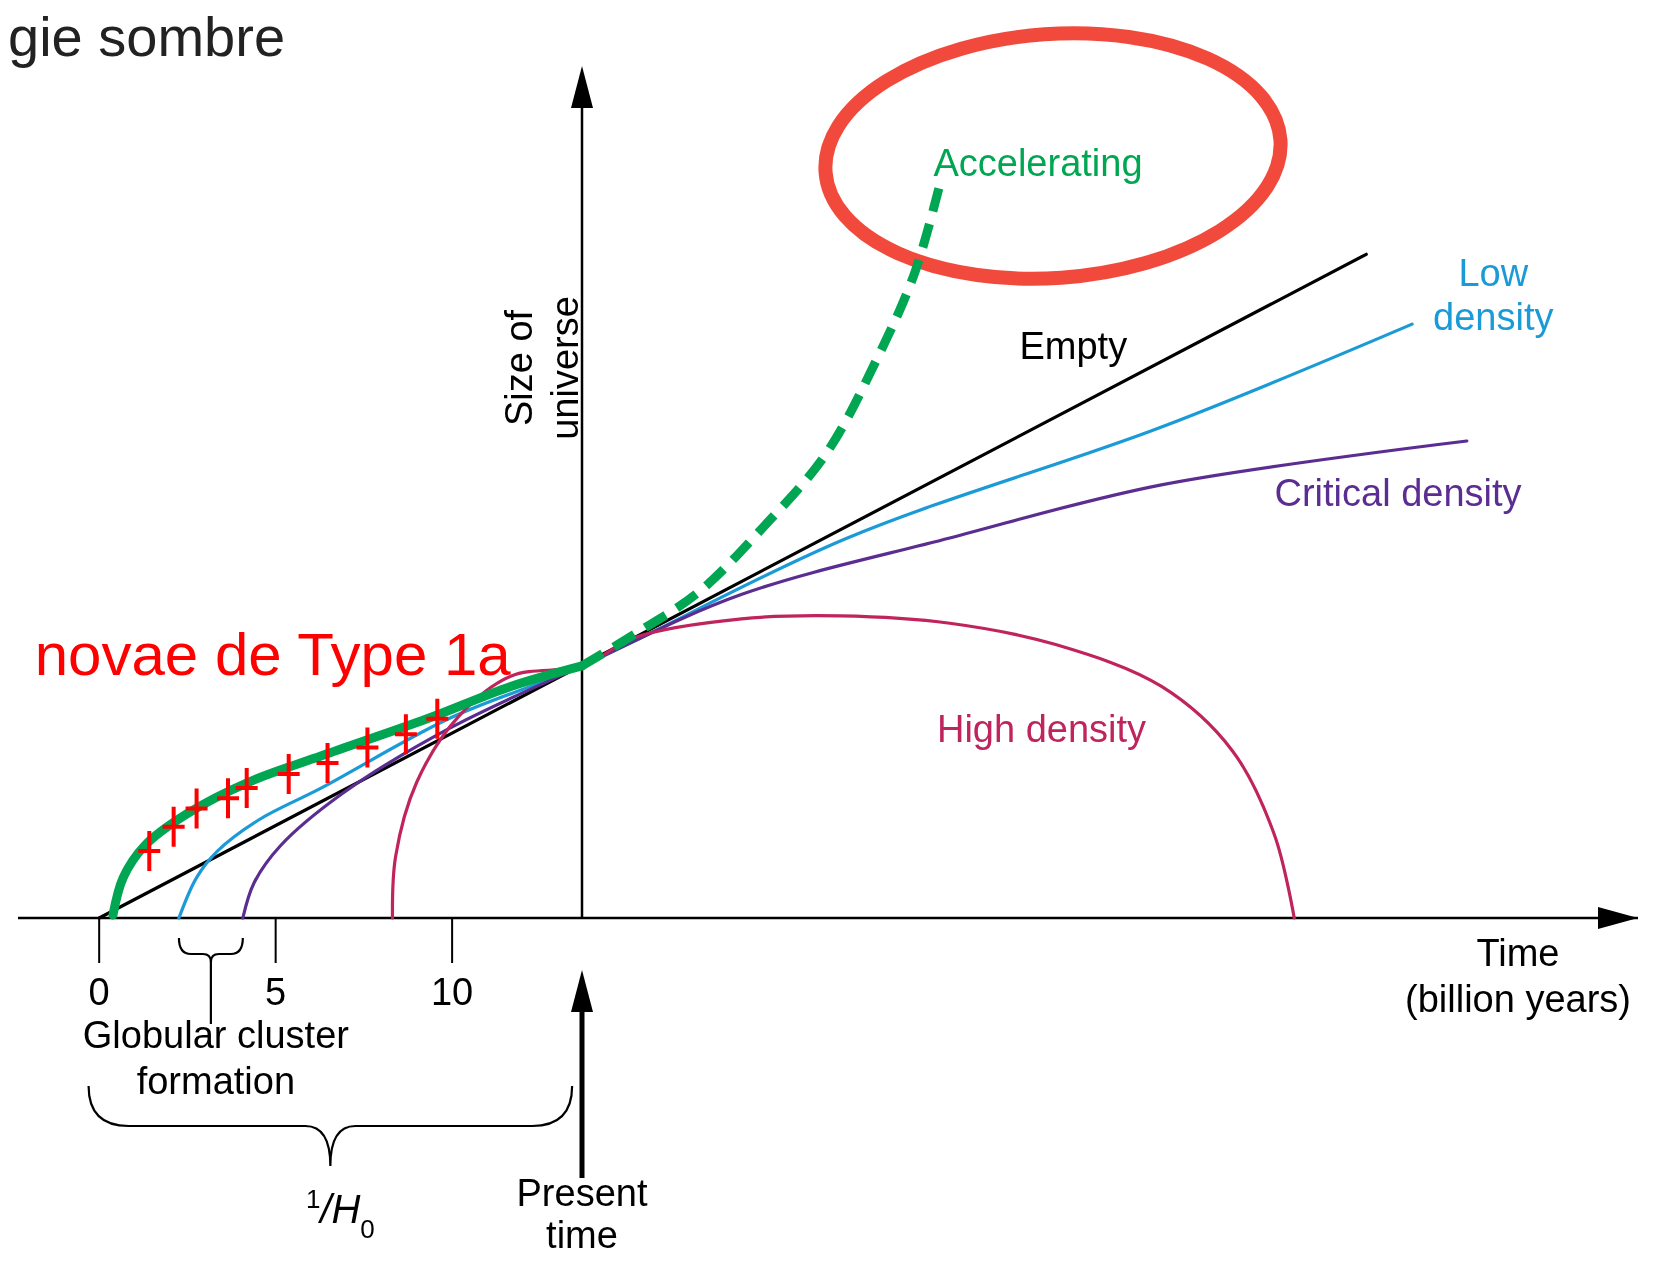 The image size is (1664, 1270). I want to click on y-axis-title: Size of universe, so click(542, 368).